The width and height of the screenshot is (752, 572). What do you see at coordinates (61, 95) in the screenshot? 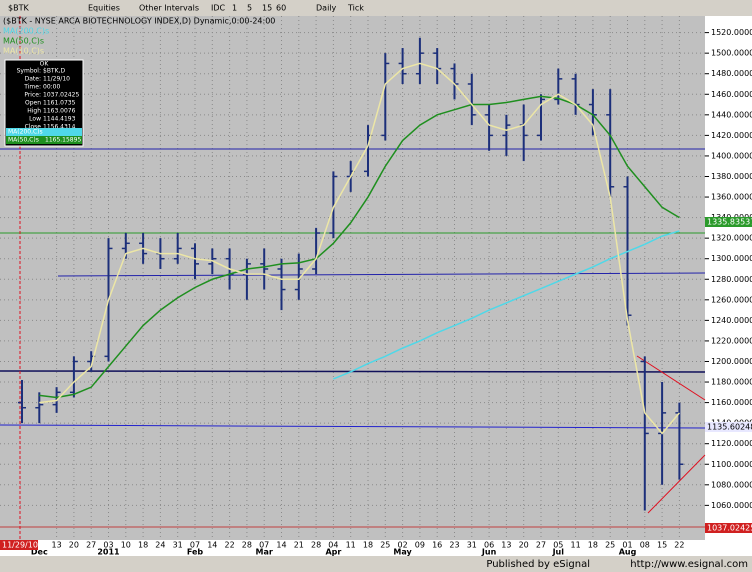
I see `info-value: 1037.02425` at bounding box center [61, 95].